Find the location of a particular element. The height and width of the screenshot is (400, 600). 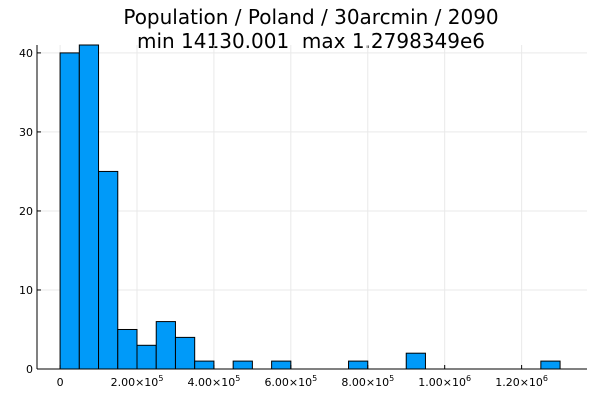

x-tick-label: 1.20×10⁶ is located at coordinates (521, 381).